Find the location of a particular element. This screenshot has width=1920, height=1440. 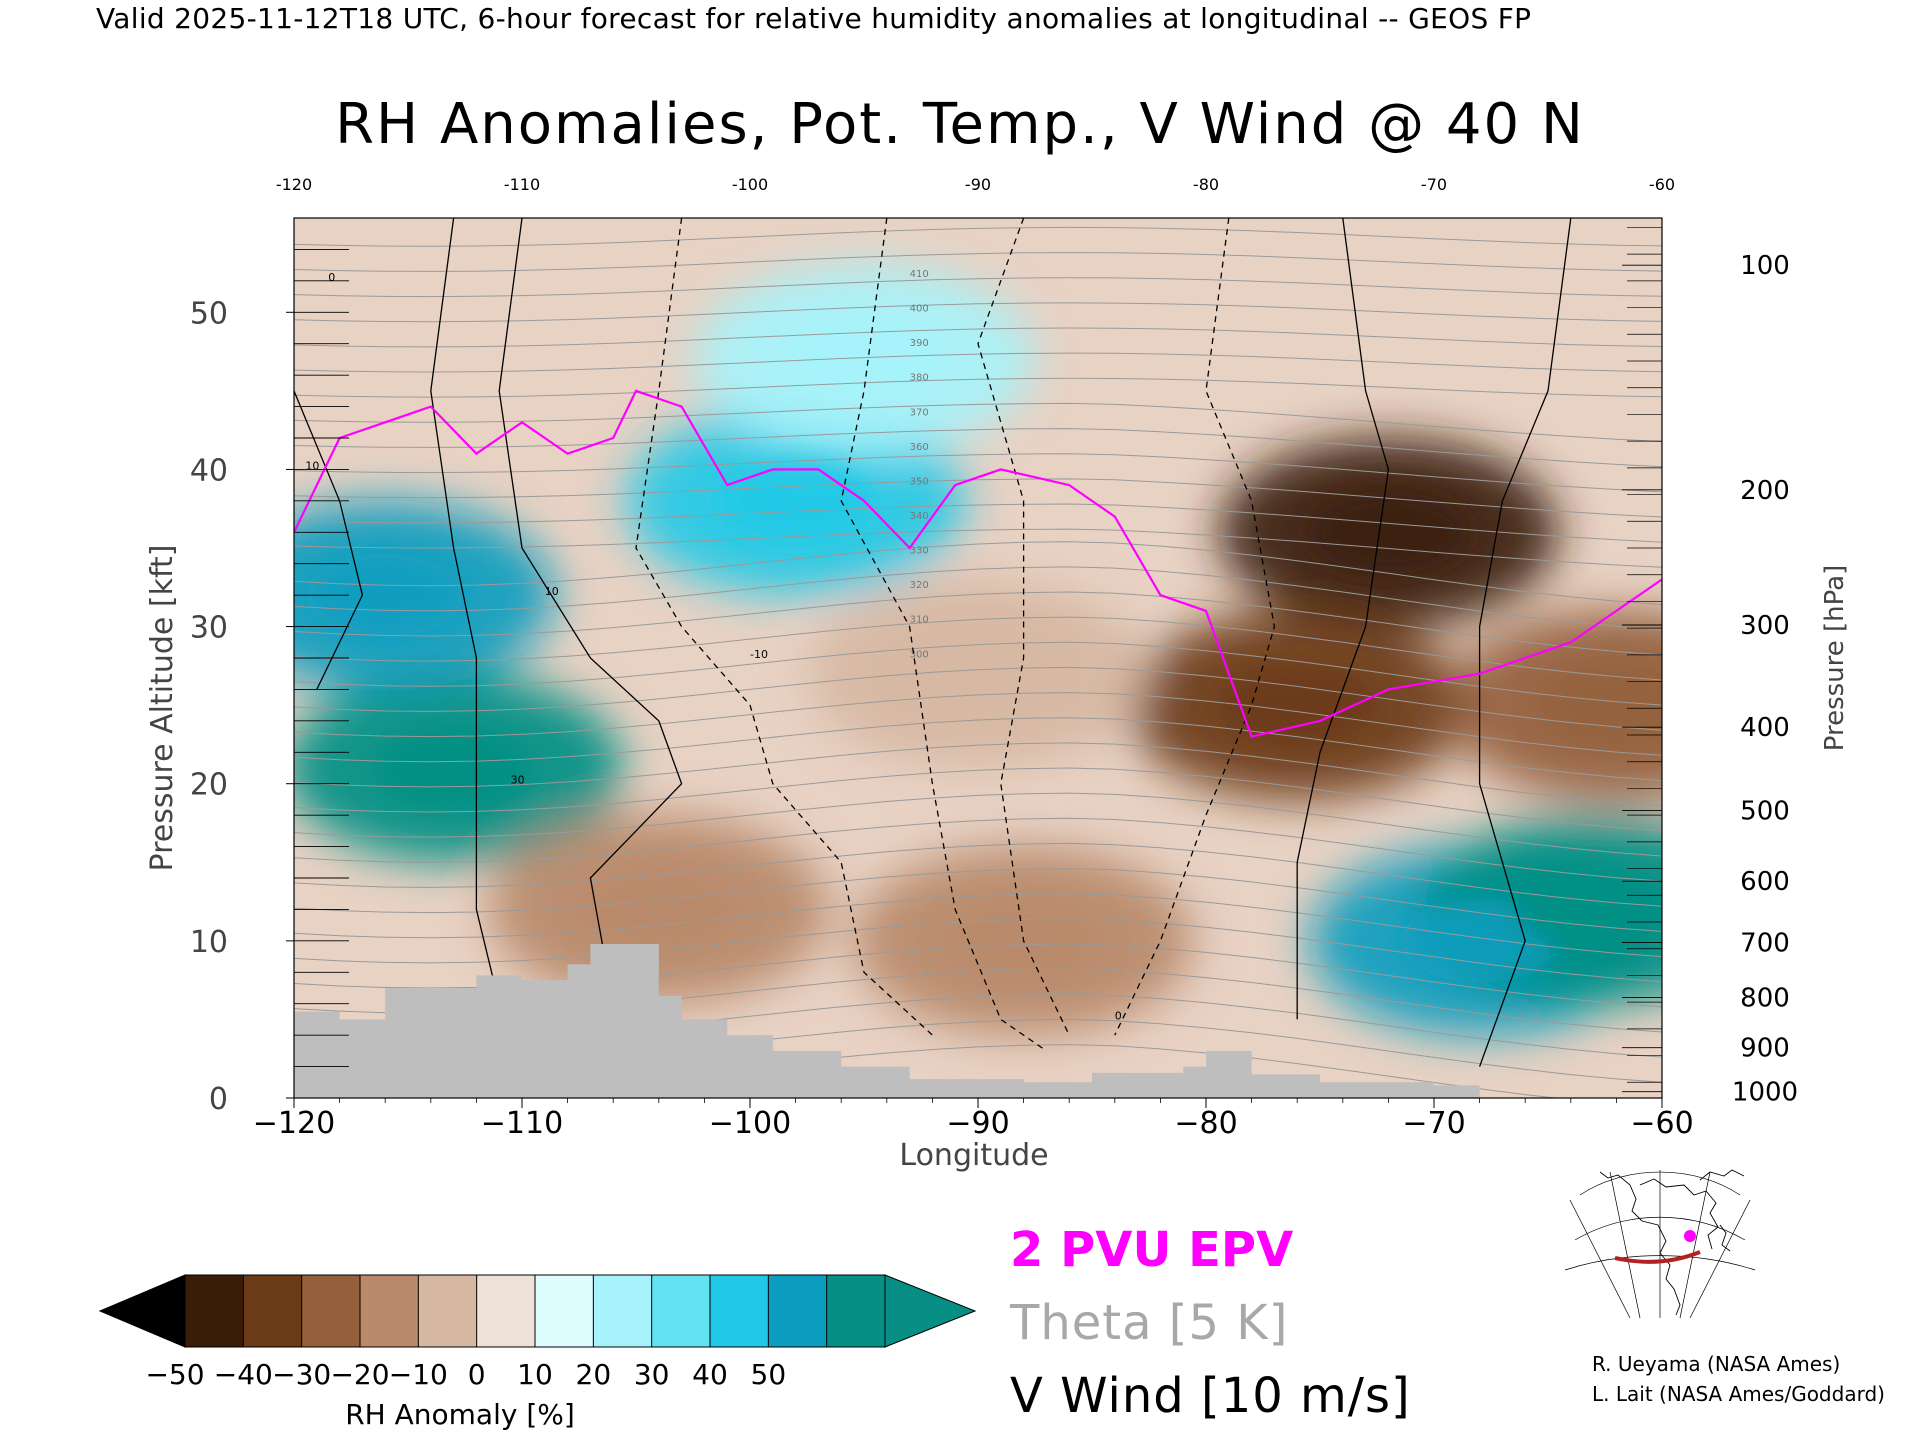

legend-epv: 2 PVU EPV is located at coordinates (1152, 1250).